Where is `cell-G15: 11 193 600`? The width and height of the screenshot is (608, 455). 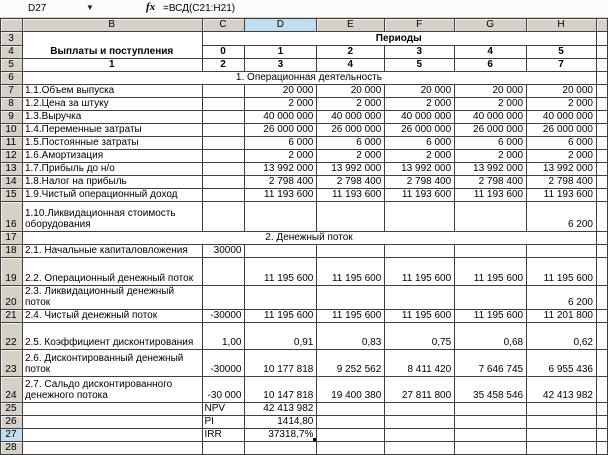
cell-G15: 11 193 600 is located at coordinates (491, 195).